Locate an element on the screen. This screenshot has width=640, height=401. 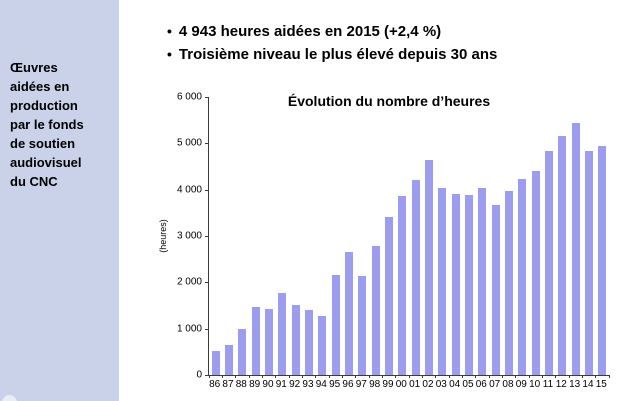
x-tick-label: 15 is located at coordinates (601, 384).